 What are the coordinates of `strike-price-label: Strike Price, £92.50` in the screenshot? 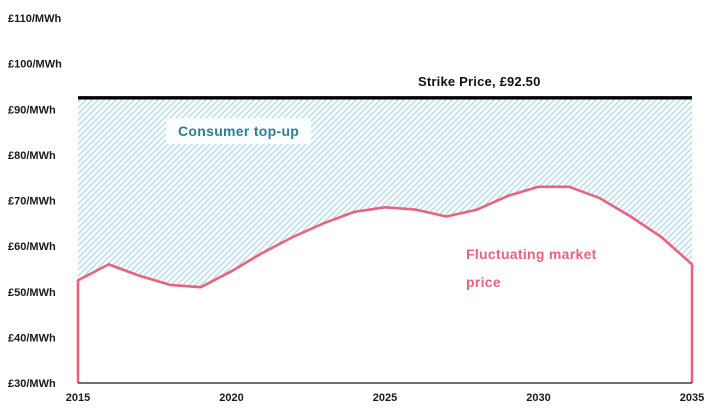 It's located at (479, 81).